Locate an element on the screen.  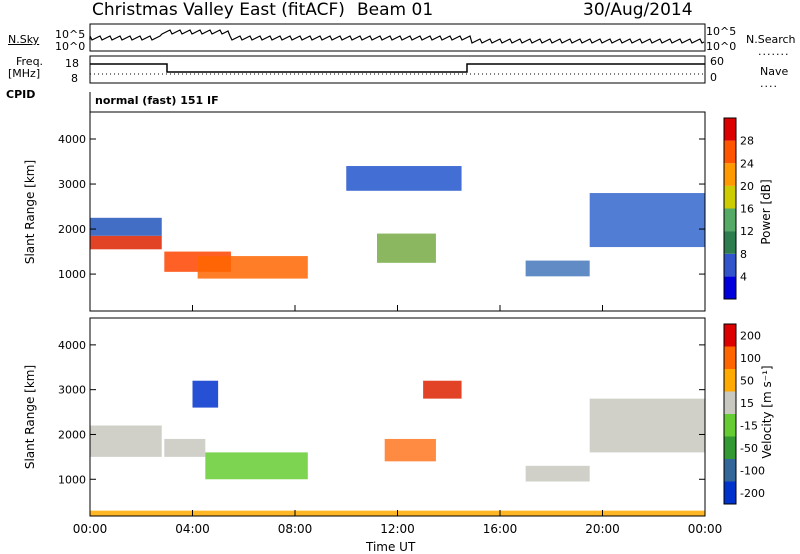
power-ytick-label-4000: 4000 is located at coordinates (72, 139).